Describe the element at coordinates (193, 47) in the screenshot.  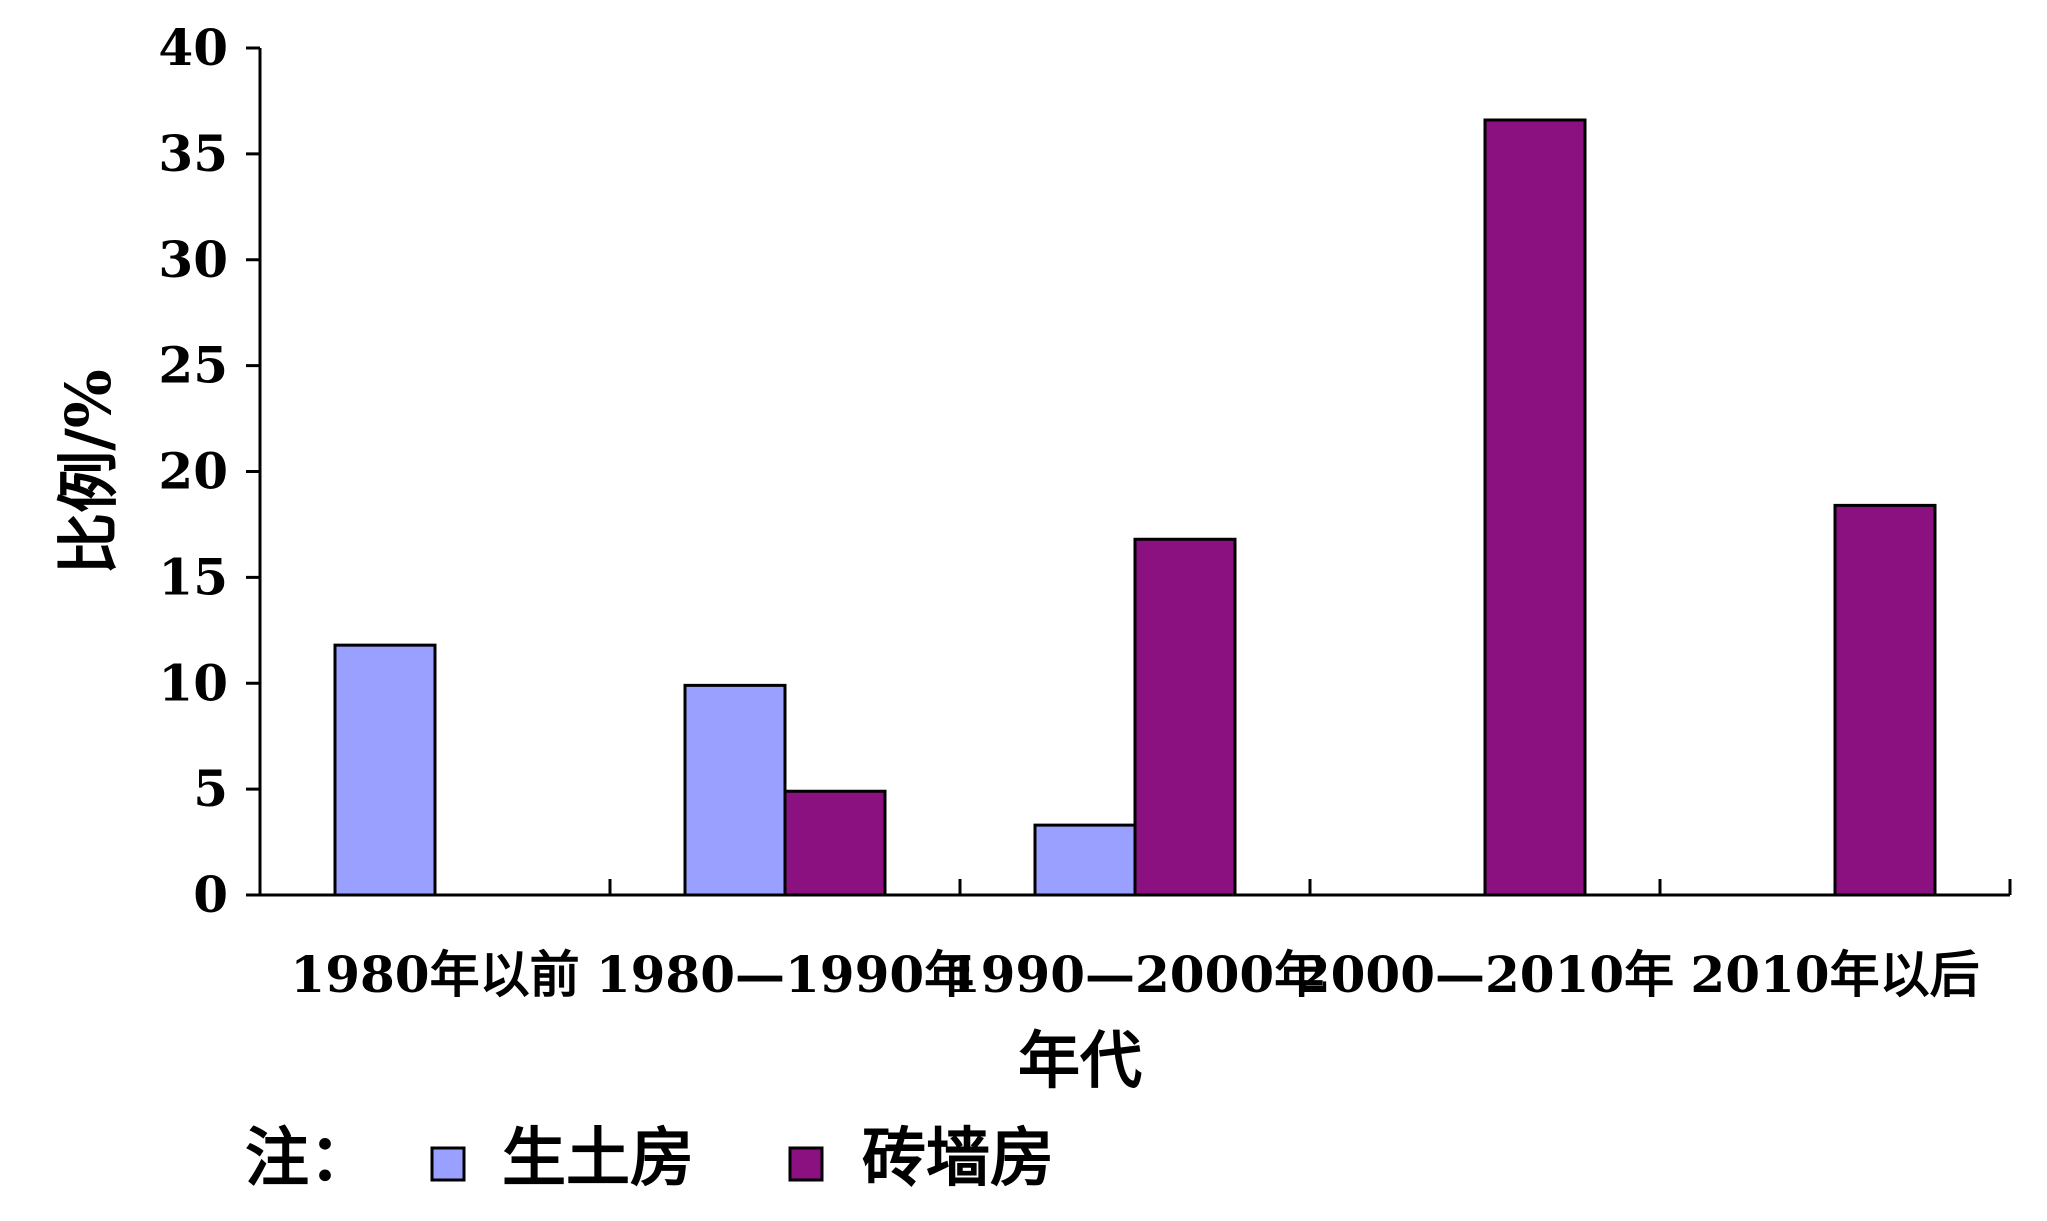
I see `y-tick-label: 40` at that location.